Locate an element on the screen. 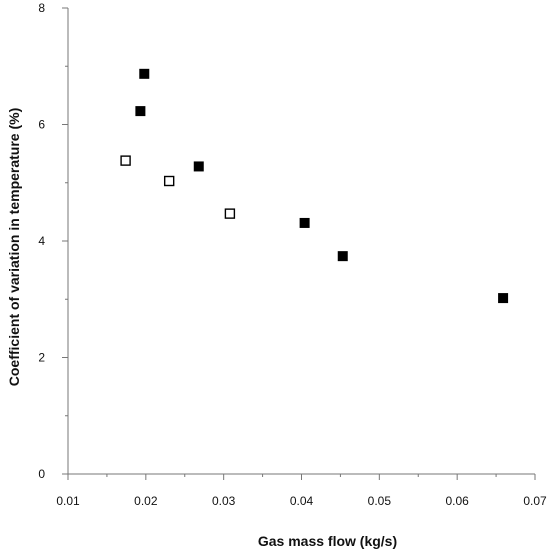 The image size is (549, 550). y-tick-label: 6 is located at coordinates (41, 125).